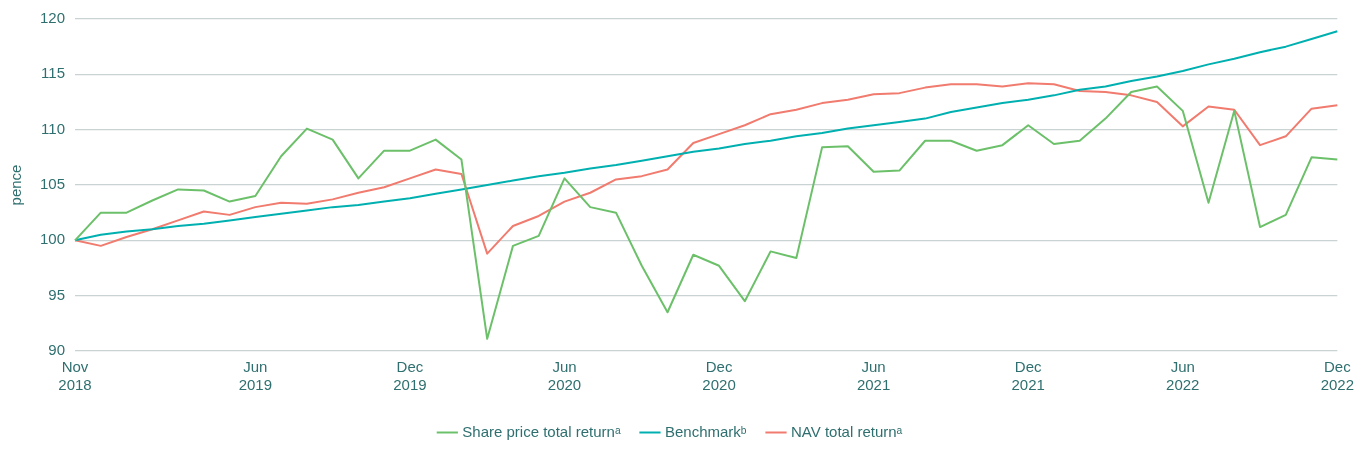 This screenshot has width=1362, height=450. Describe the element at coordinates (705, 431) in the screenshot. I see `legend-label: Benchmarkᵇ` at that location.